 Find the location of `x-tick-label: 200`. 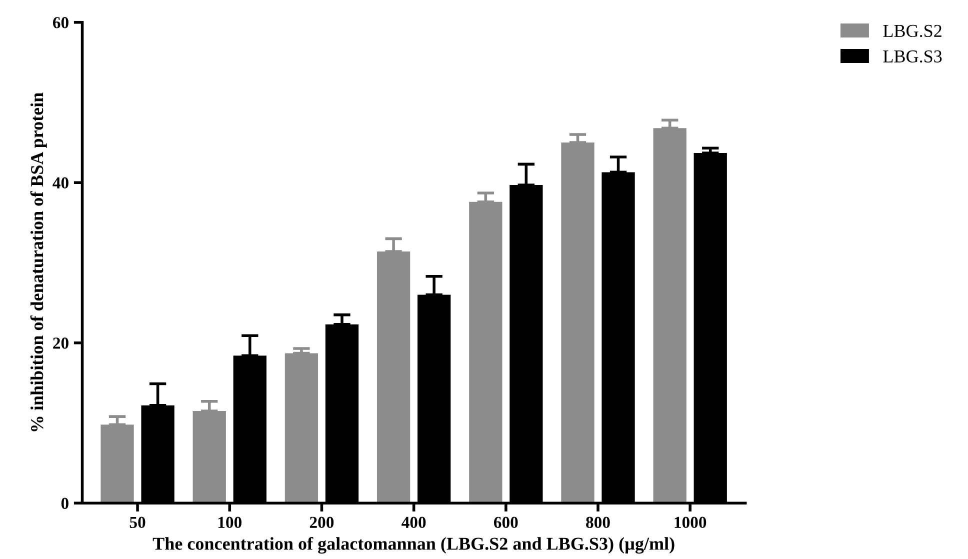

x-tick-label: 200 is located at coordinates (322, 522).